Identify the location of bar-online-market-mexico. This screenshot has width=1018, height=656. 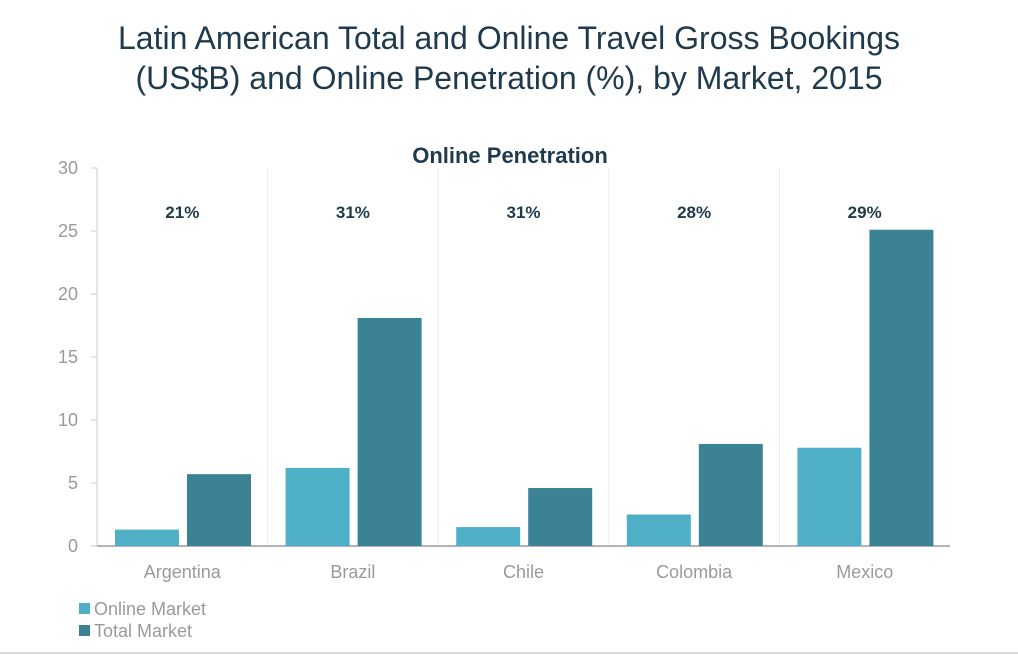
(829, 496).